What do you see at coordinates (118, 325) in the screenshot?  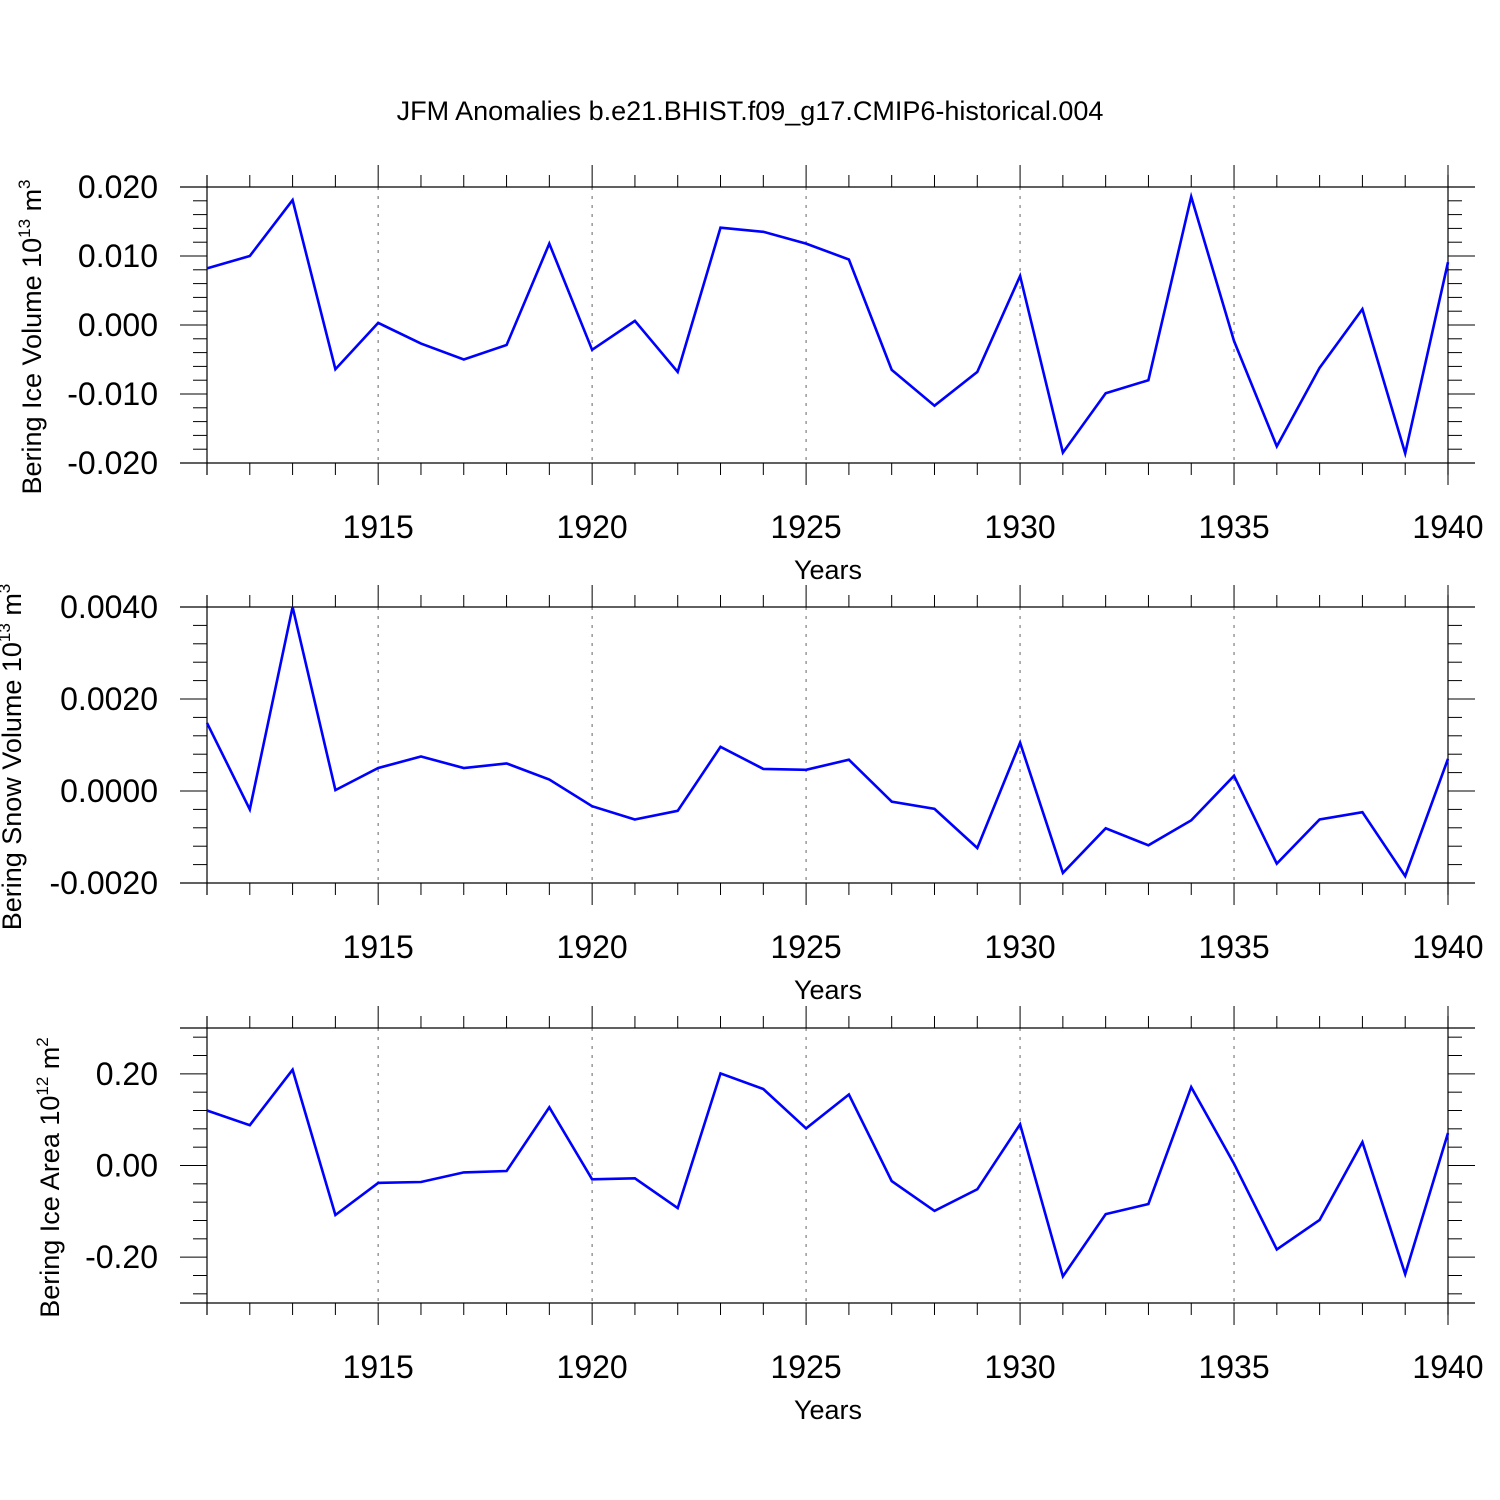 I see `y-tick-label: 0.000` at bounding box center [118, 325].